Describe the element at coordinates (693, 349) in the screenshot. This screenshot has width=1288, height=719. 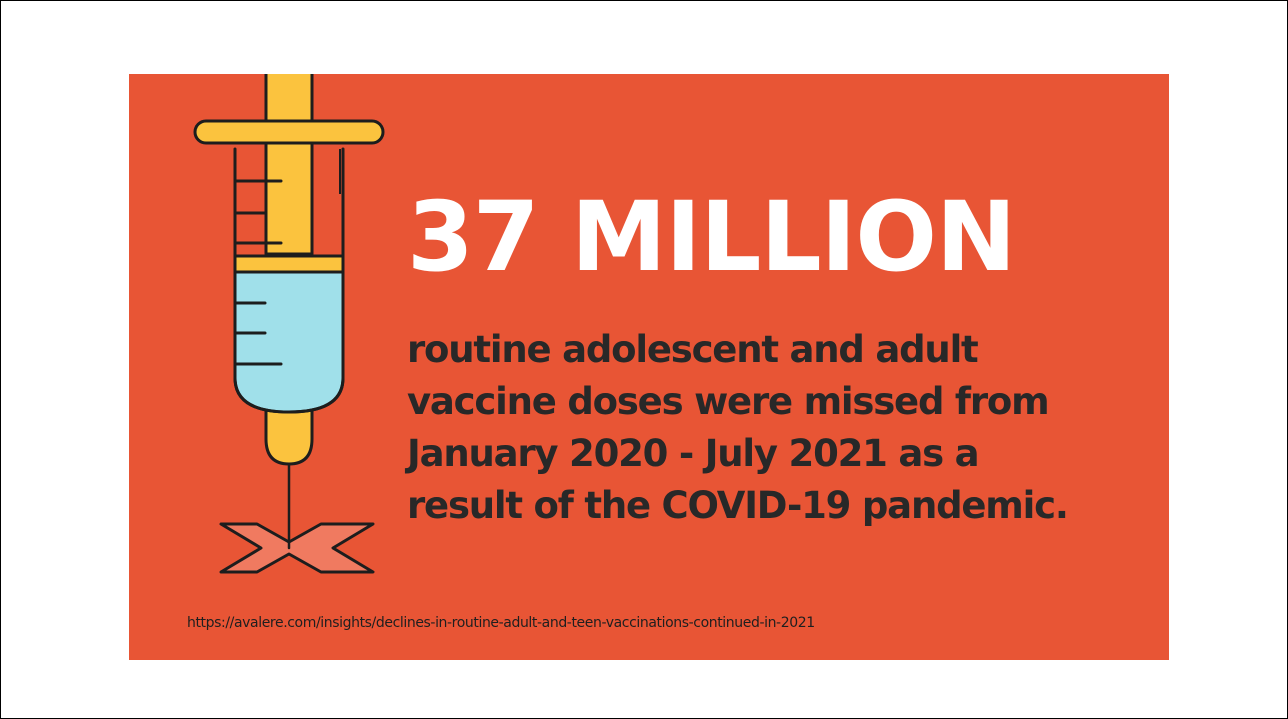
I see `stat-description-line: routine adolescent and adult` at that location.